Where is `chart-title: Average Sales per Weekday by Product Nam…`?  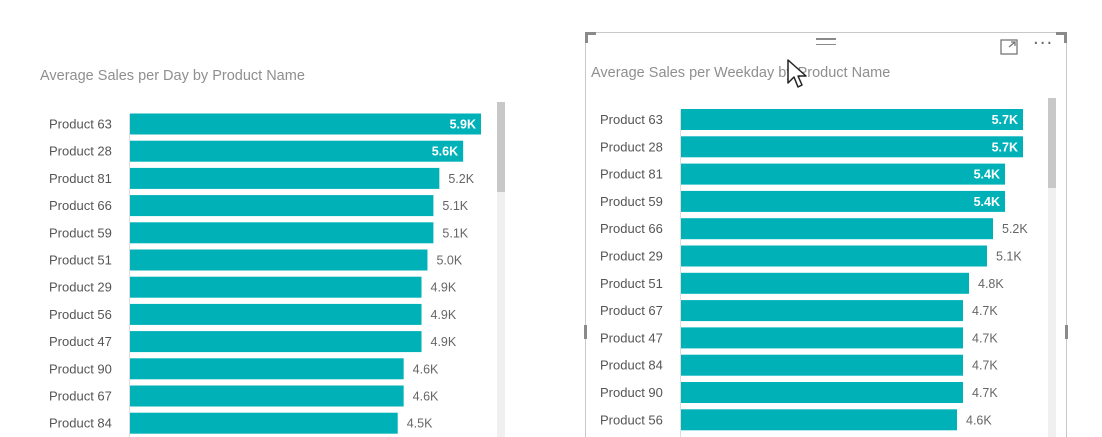
chart-title: Average Sales per Weekday by Product Nam… is located at coordinates (741, 73).